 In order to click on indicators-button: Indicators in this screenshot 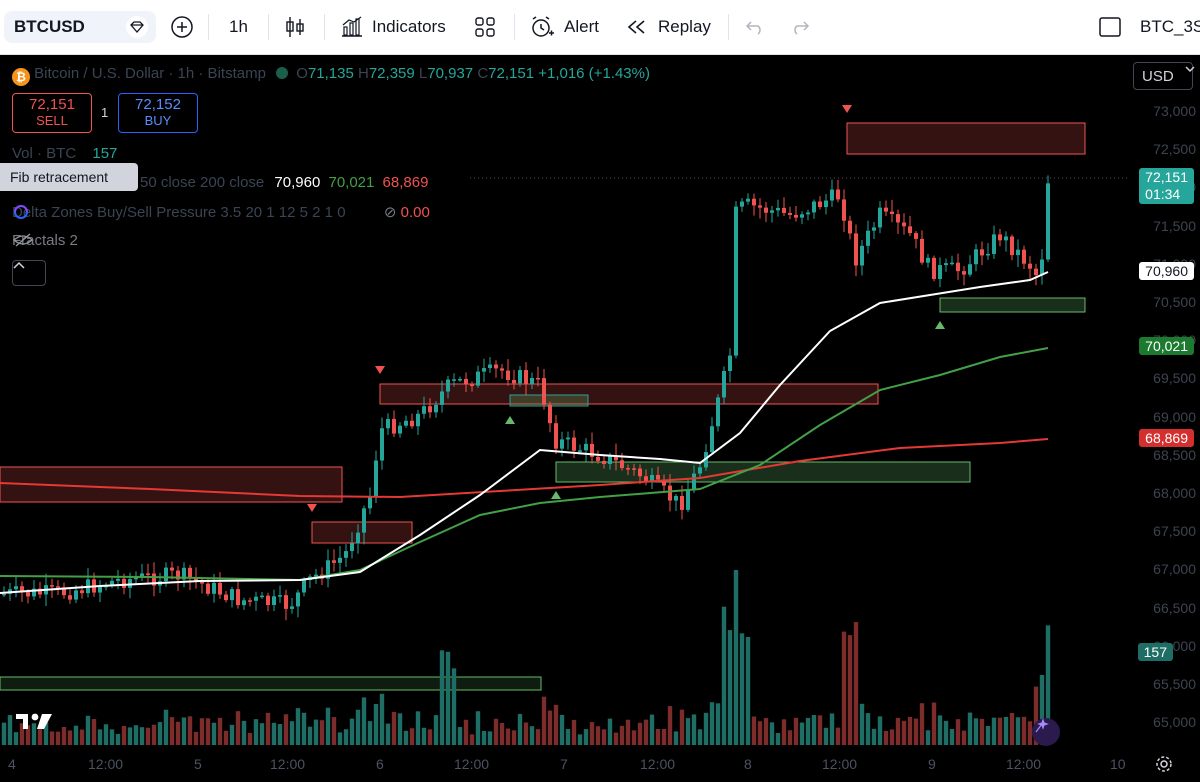, I will do `click(393, 27)`.